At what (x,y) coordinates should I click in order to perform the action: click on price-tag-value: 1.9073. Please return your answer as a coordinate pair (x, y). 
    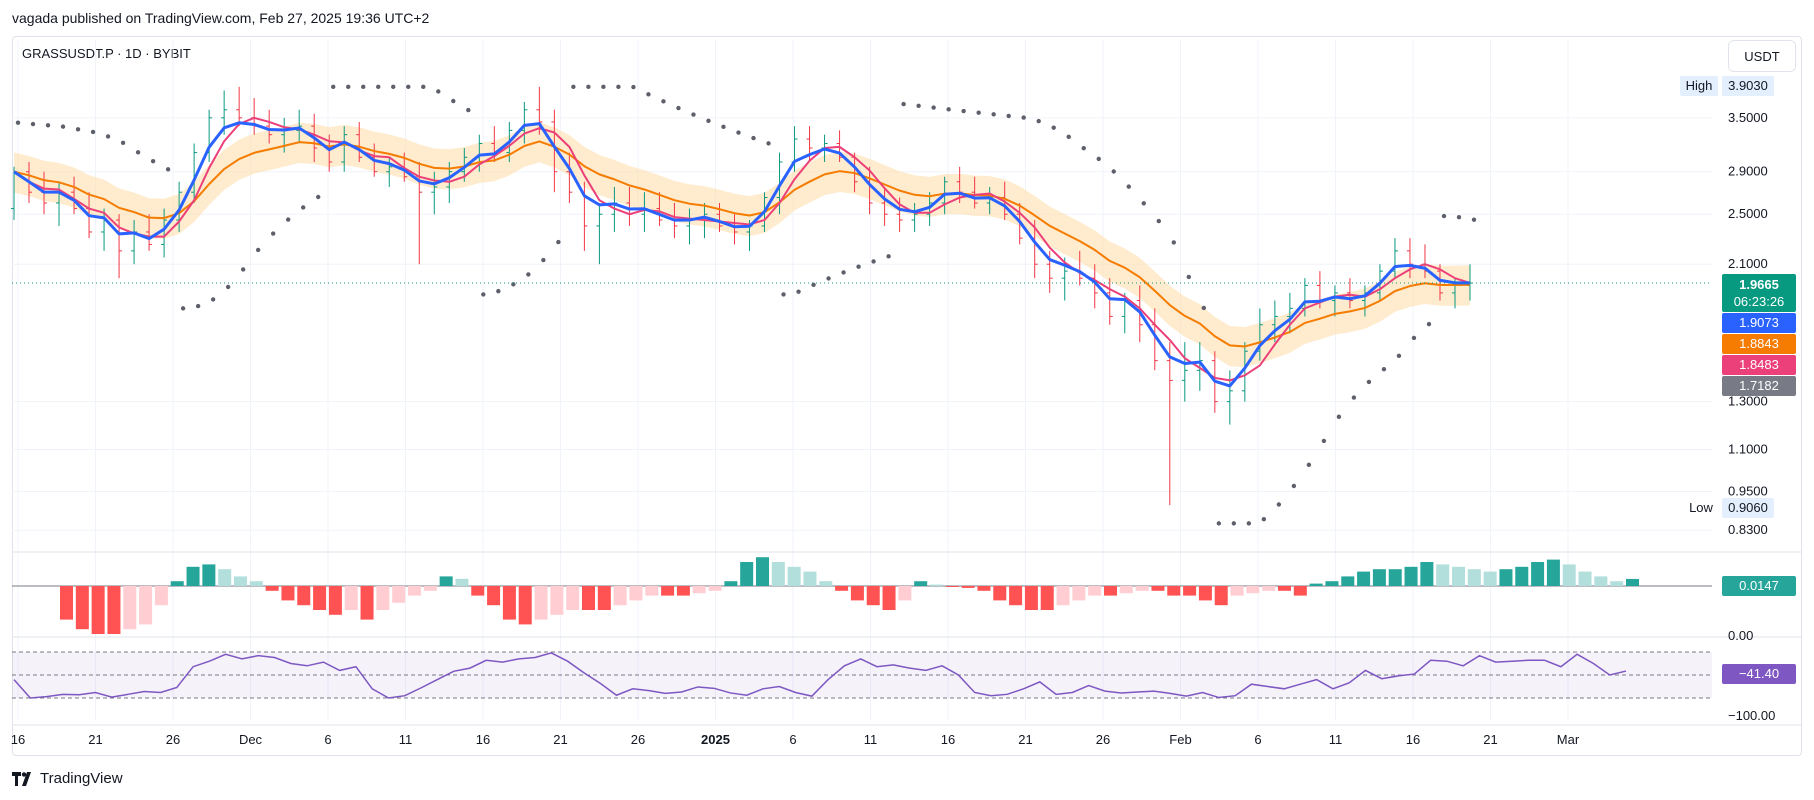
    Looking at the image, I should click on (1759, 322).